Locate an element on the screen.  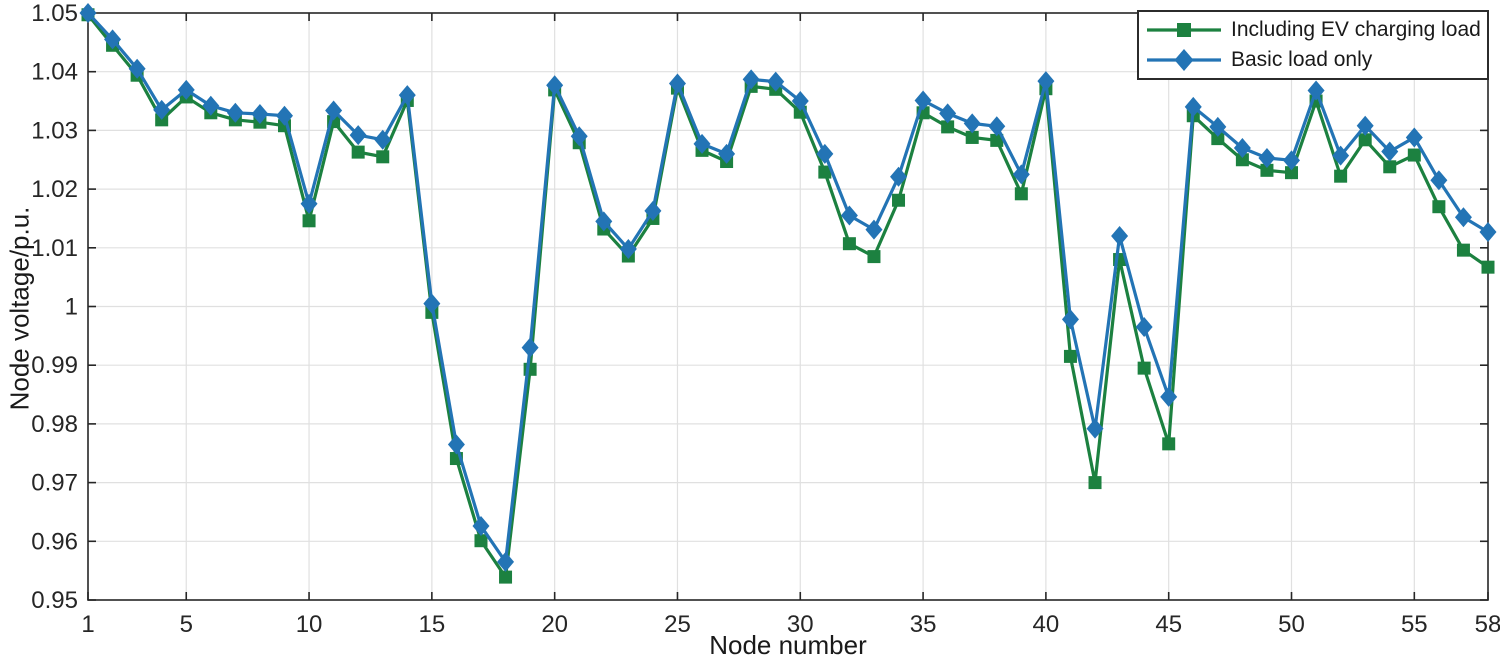
svg-text: 0.99 is located at coordinates (54, 365).